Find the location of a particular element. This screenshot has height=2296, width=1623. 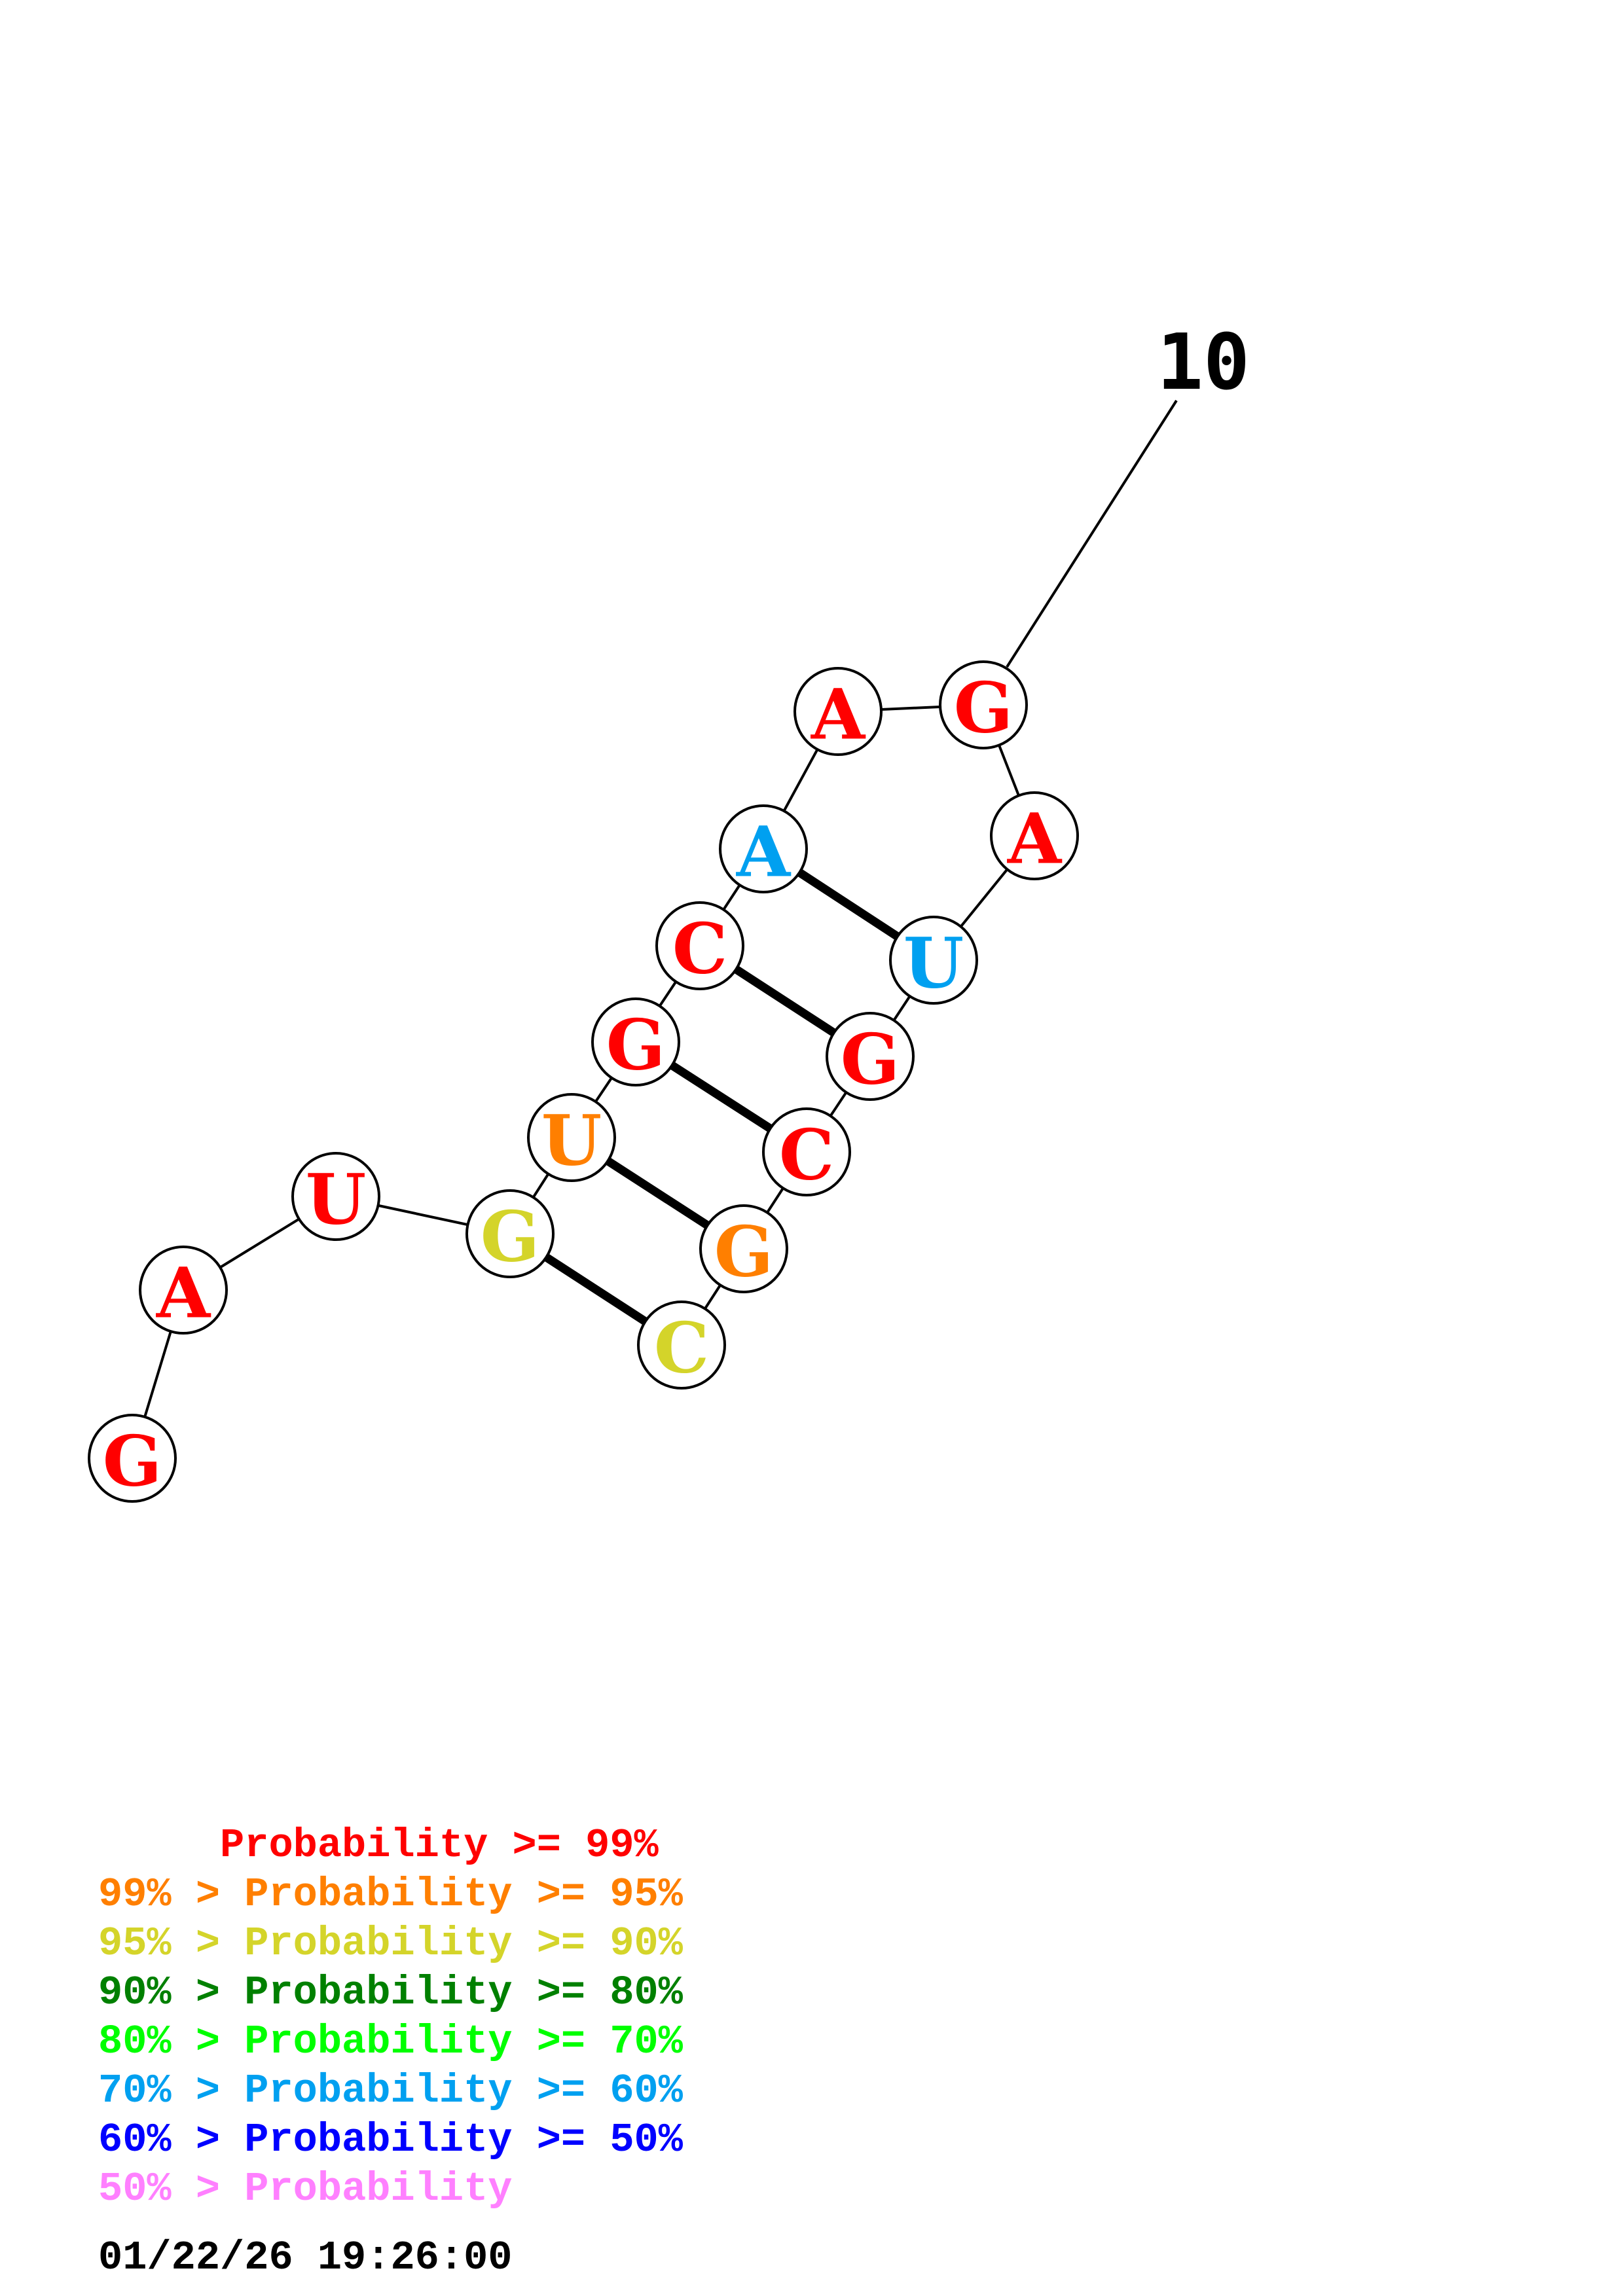

legend-entry: 50% > Probability is located at coordinates (305, 2189).